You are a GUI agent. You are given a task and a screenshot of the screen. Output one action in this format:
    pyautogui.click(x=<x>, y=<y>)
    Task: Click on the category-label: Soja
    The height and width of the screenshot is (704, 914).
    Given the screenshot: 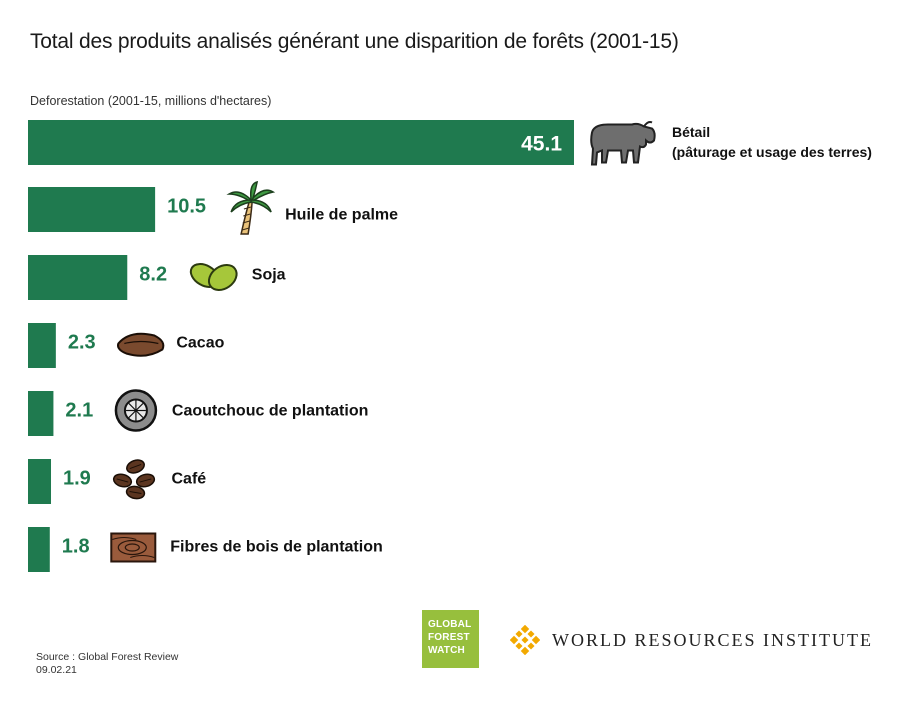 What is the action you would take?
    pyautogui.click(x=269, y=275)
    